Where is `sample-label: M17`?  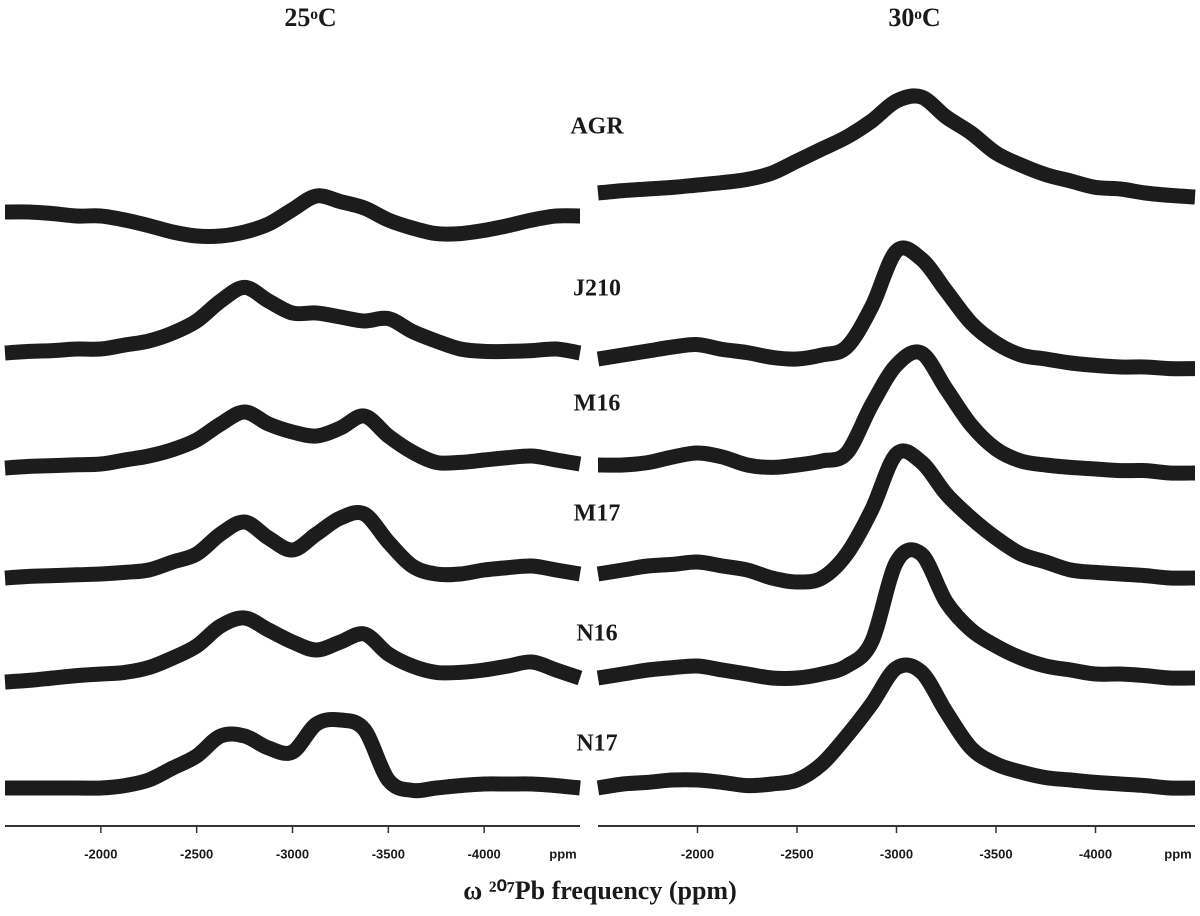
sample-label: M17 is located at coordinates (597, 514).